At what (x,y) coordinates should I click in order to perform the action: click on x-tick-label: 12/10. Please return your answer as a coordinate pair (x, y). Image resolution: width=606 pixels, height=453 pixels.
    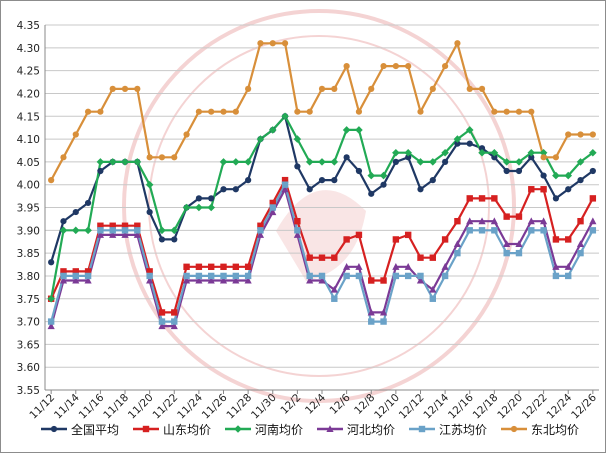
    Looking at the image, I should click on (387, 407).